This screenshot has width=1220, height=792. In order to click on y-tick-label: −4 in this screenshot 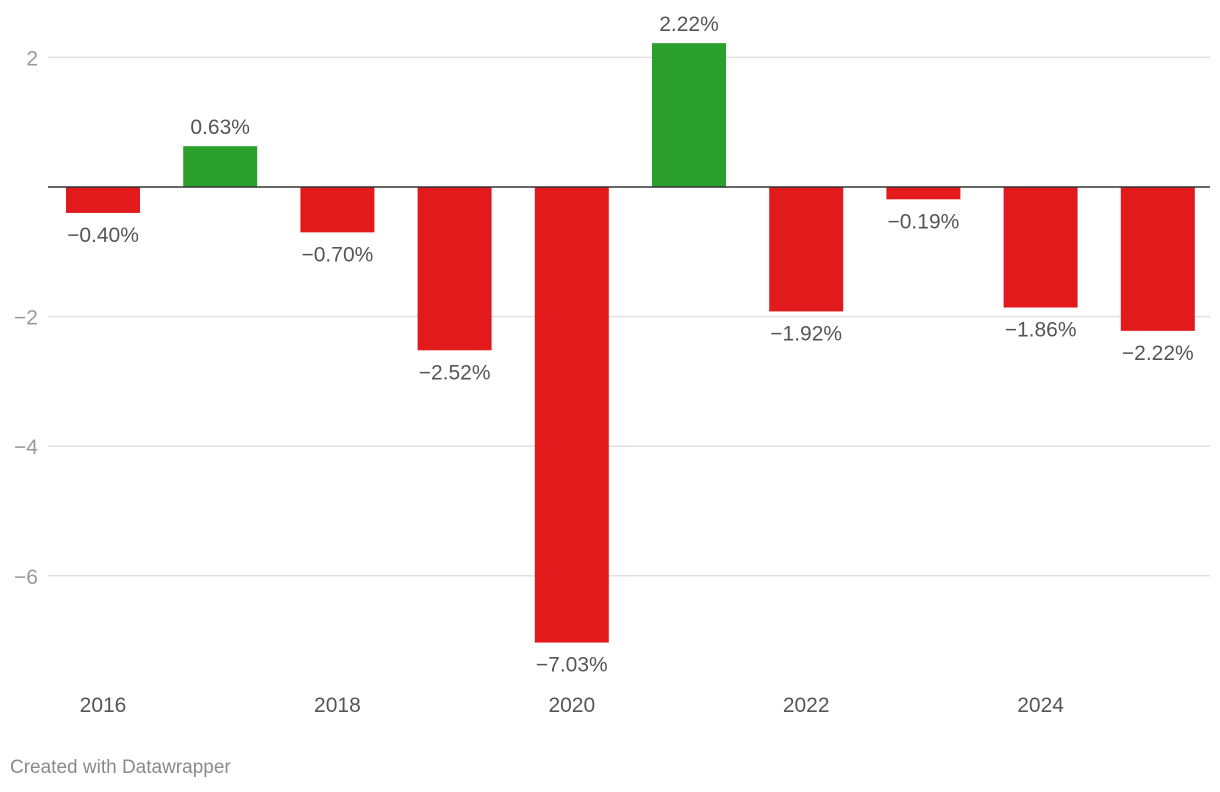, I will do `click(26, 447)`.